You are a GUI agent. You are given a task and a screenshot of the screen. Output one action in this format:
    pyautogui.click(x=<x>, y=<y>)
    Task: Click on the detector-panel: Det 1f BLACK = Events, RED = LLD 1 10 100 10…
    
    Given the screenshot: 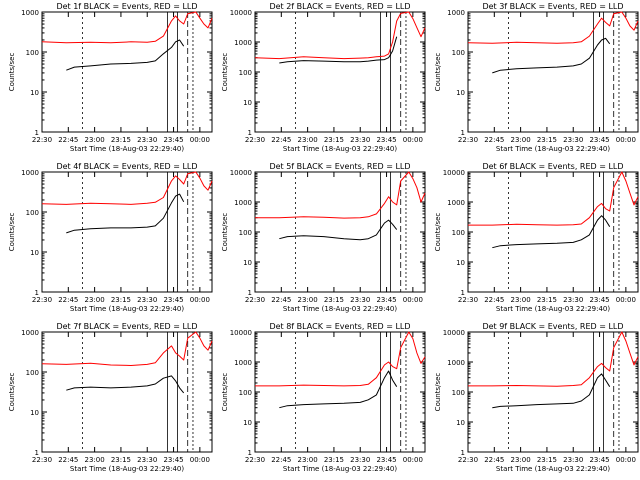 What is the action you would take?
    pyautogui.click(x=110, y=77)
    